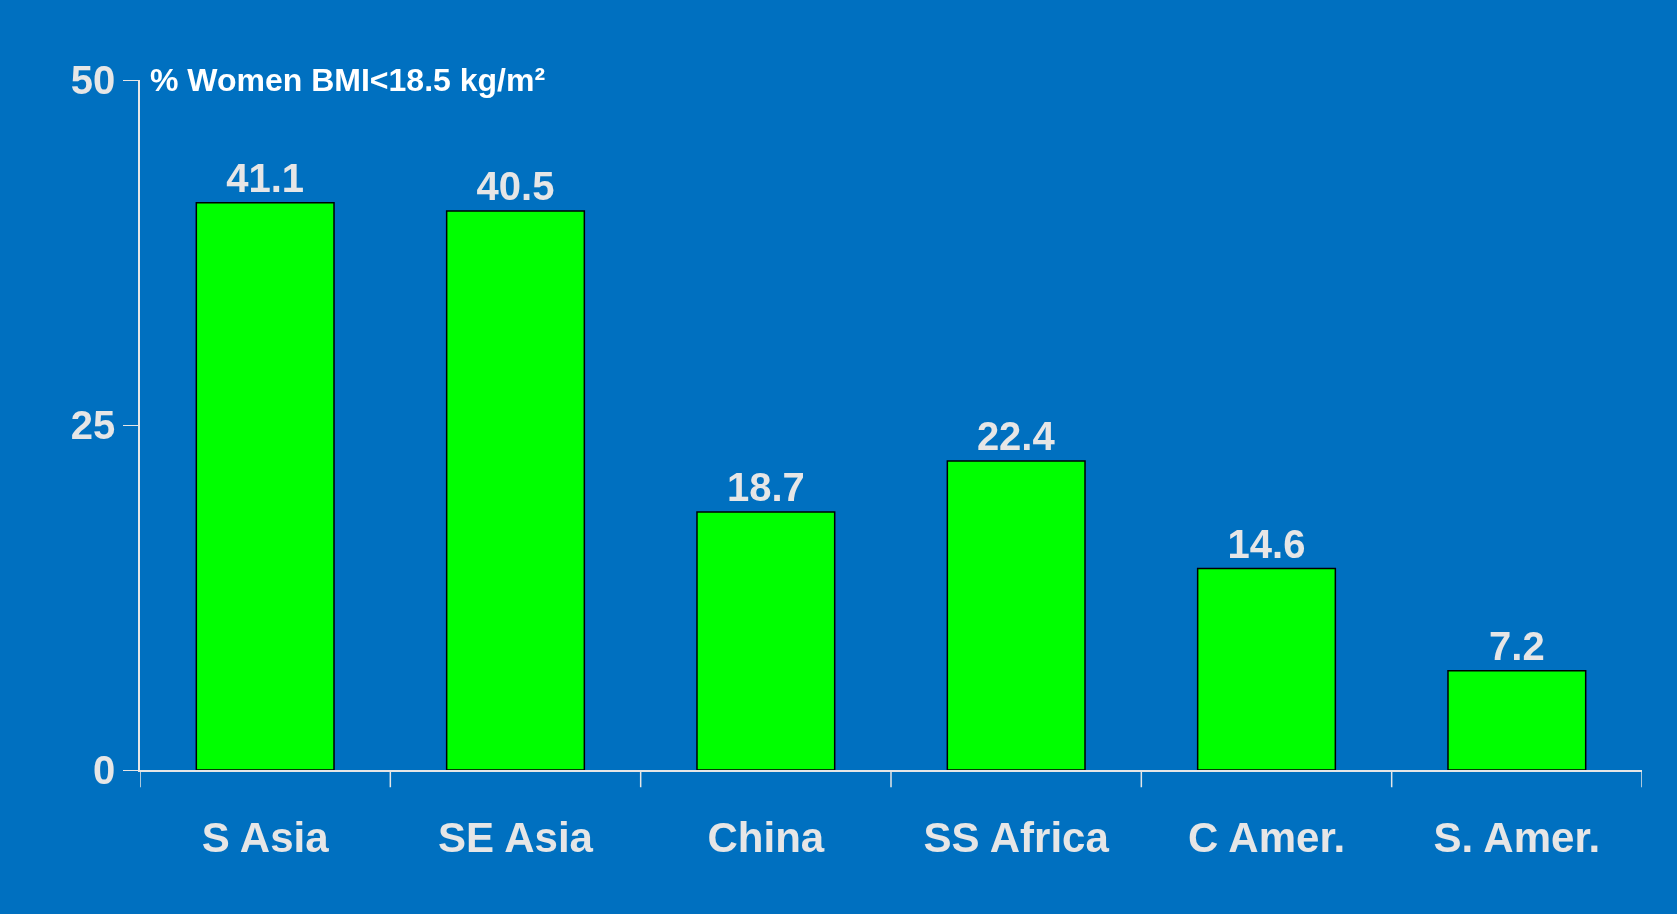 The width and height of the screenshot is (1677, 914). Describe the element at coordinates (1016, 838) in the screenshot. I see `x-tick-label: SS Africa` at that location.